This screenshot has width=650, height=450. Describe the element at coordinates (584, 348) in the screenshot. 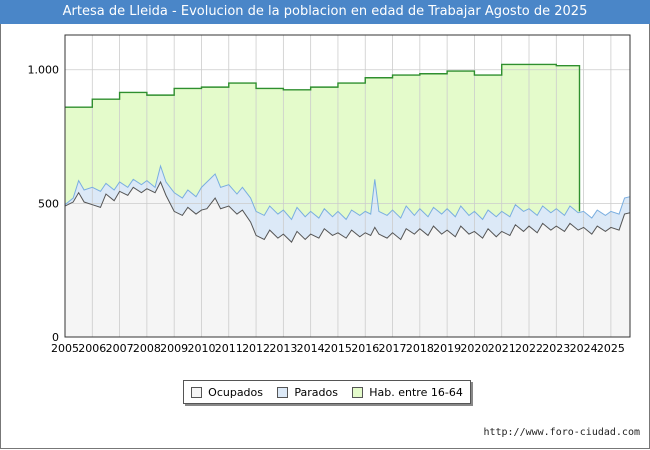

I see `x-tick-label-2024: 2024` at that location.